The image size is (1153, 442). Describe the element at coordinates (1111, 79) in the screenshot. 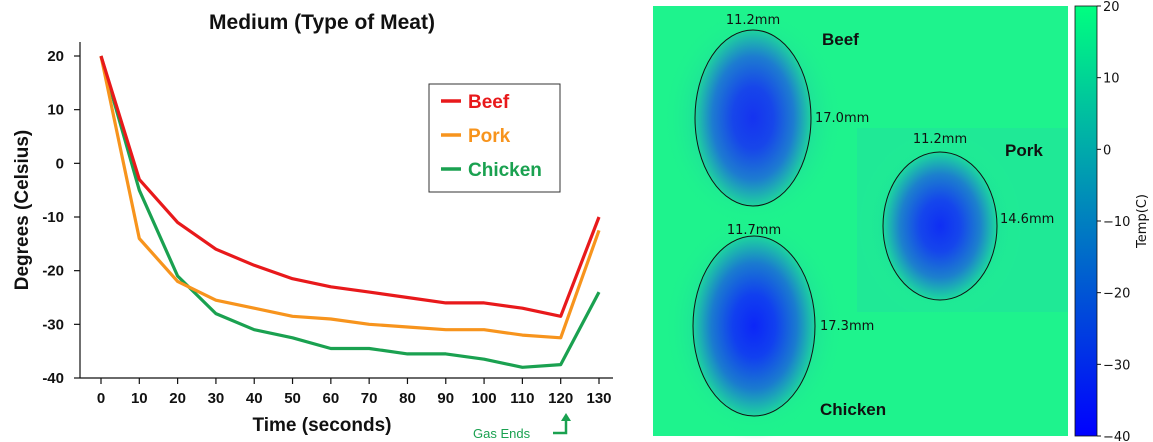

I see `colorbar-tick-label: 10` at that location.